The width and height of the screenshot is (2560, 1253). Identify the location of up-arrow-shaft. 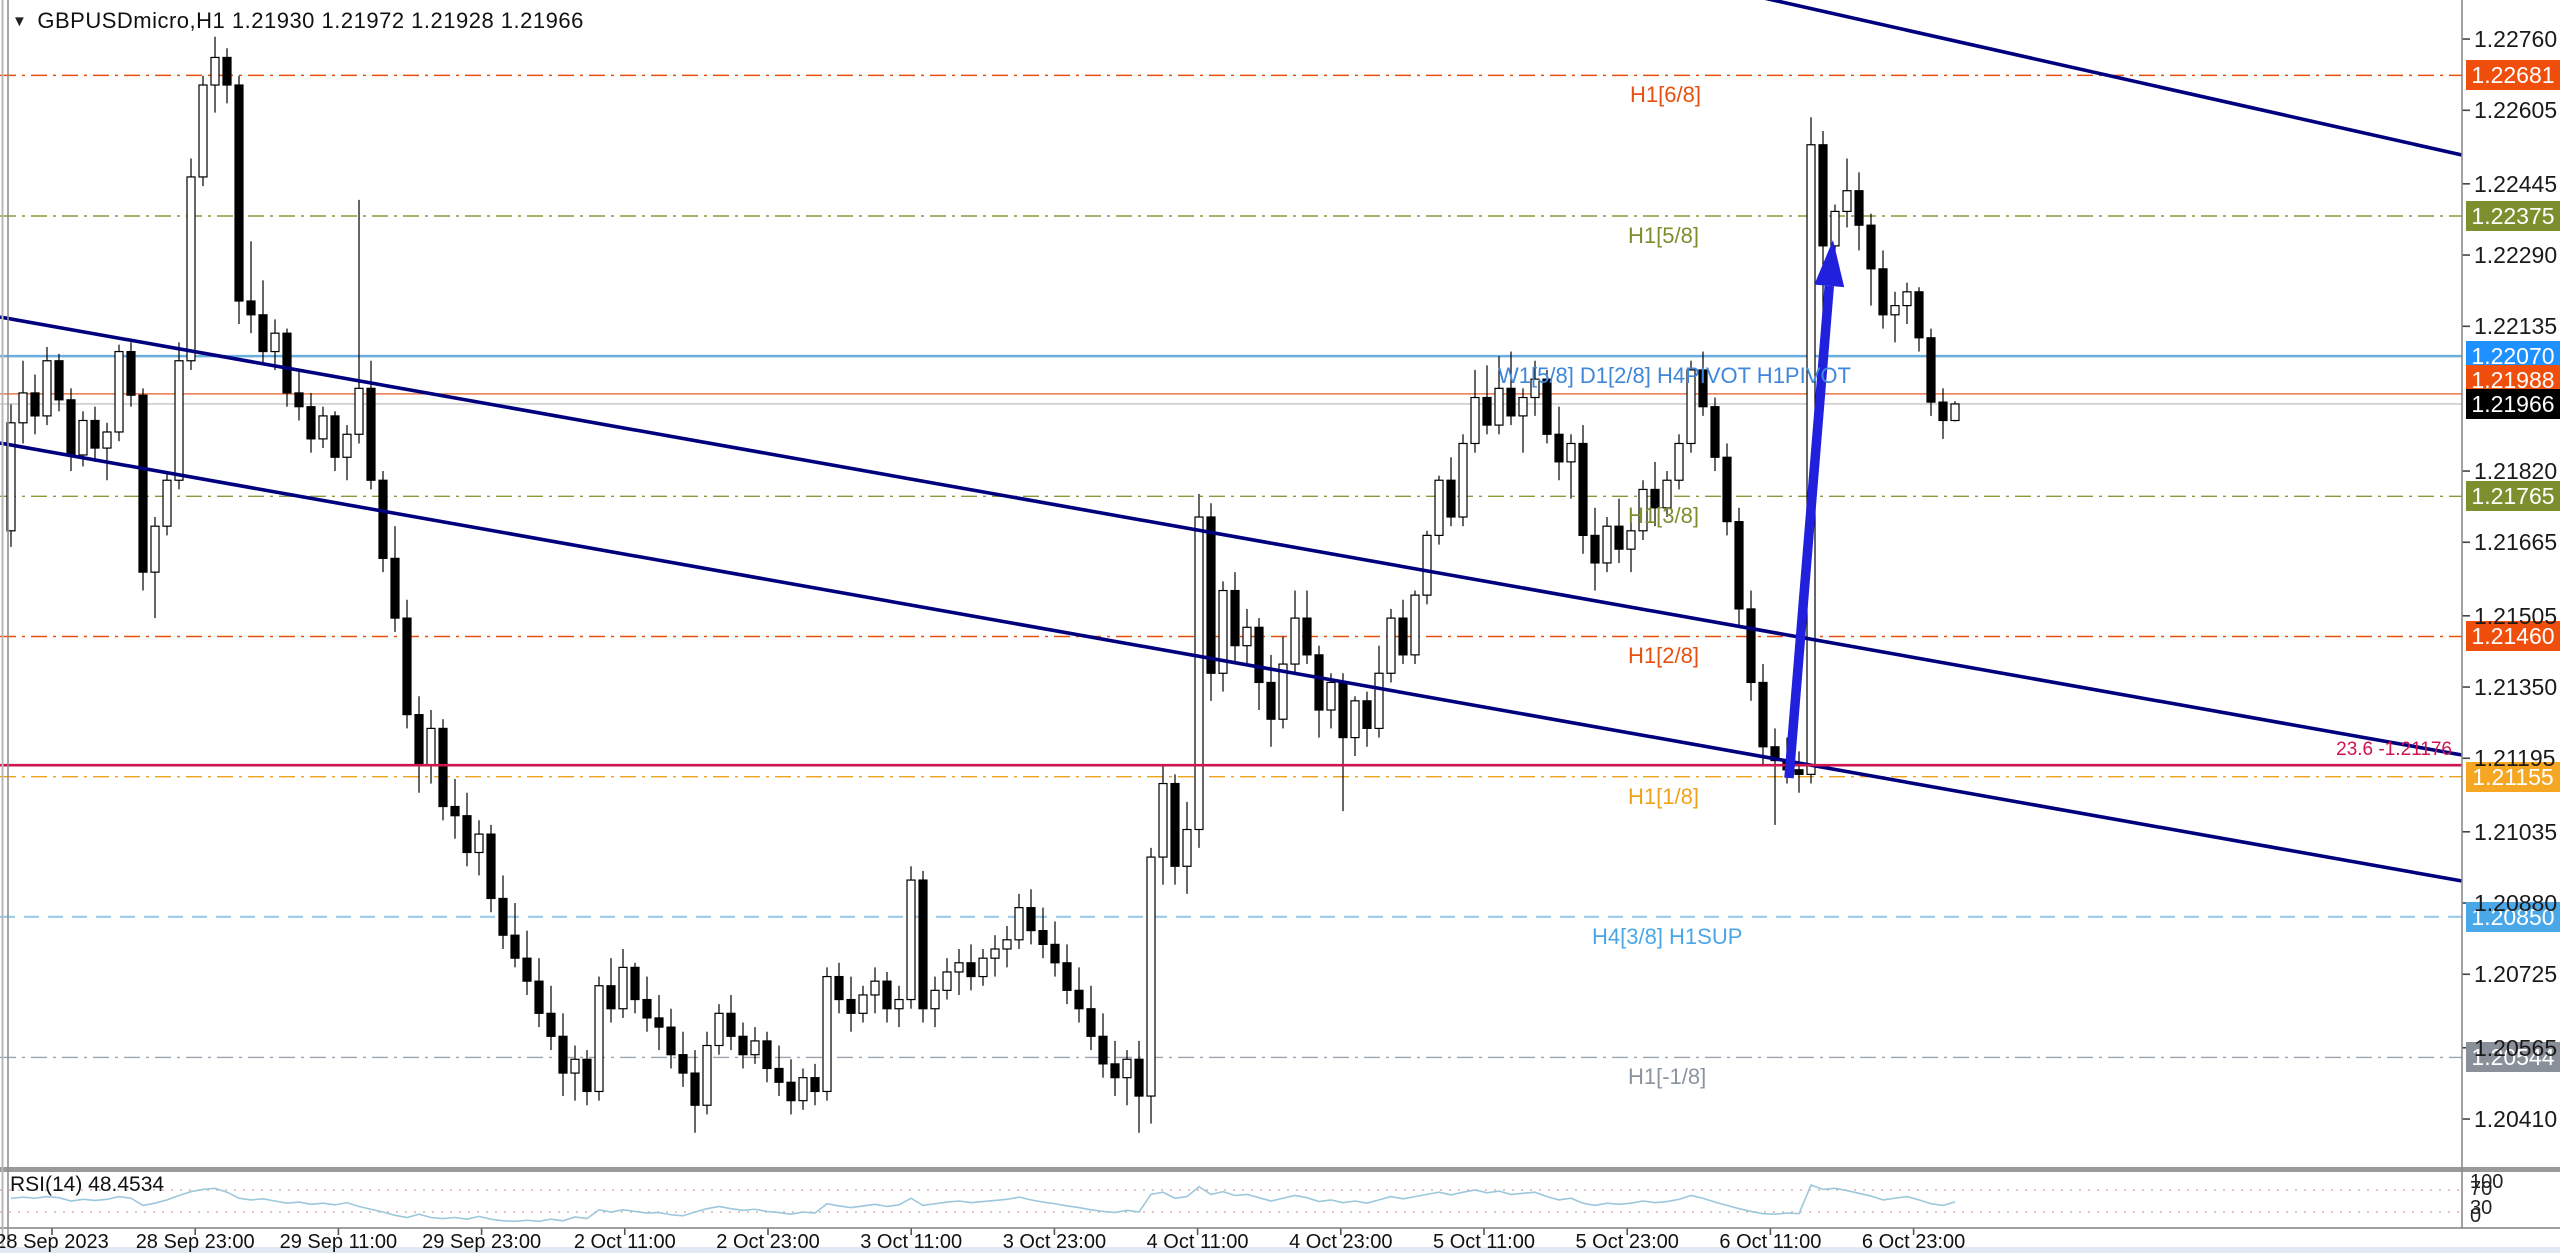
(1809, 532).